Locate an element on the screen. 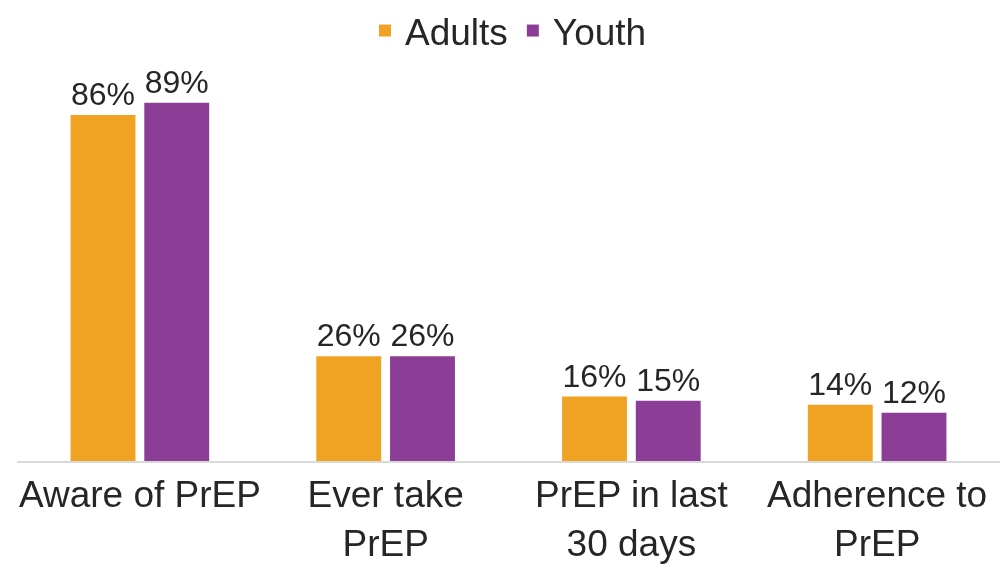 The width and height of the screenshot is (1002, 569). x-tick-label: Aware of PrEP is located at coordinates (139, 495).